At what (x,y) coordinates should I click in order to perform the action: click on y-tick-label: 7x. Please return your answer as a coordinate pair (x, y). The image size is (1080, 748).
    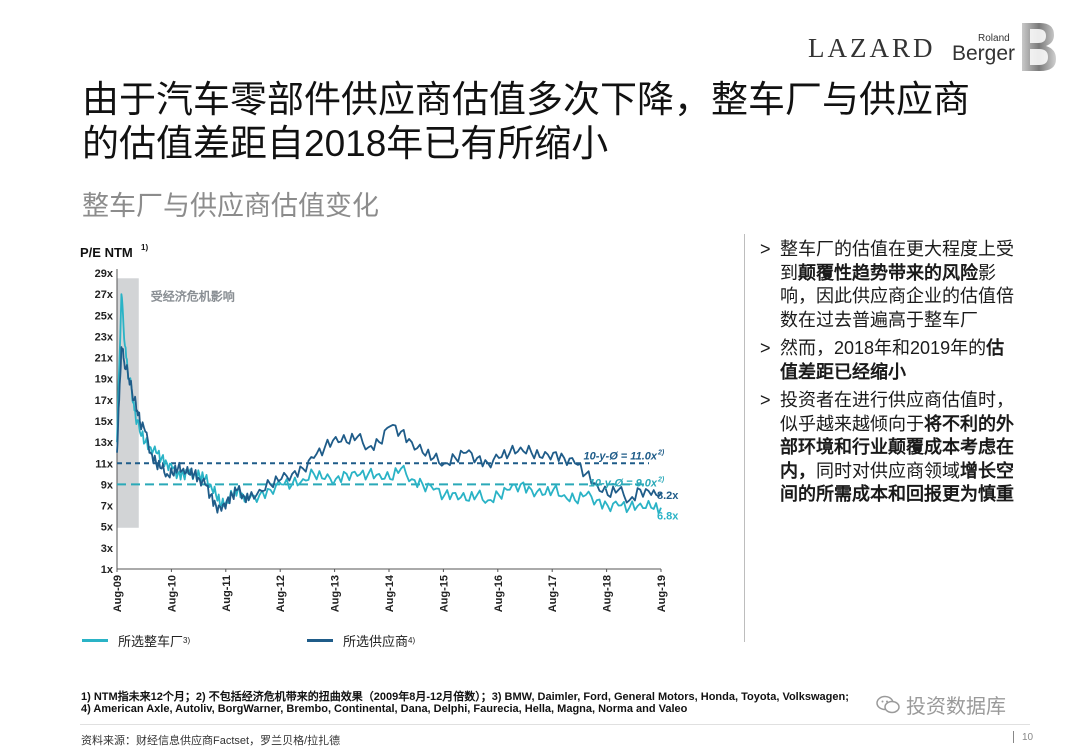
    Looking at the image, I should click on (107, 507).